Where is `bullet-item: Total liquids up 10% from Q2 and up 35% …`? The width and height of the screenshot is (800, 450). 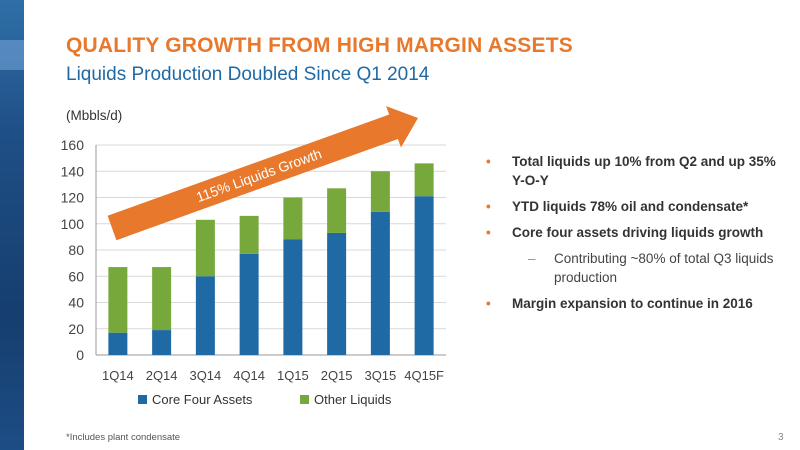 bullet-item: Total liquids up 10% from Q2 and up 35% … is located at coordinates (634, 171).